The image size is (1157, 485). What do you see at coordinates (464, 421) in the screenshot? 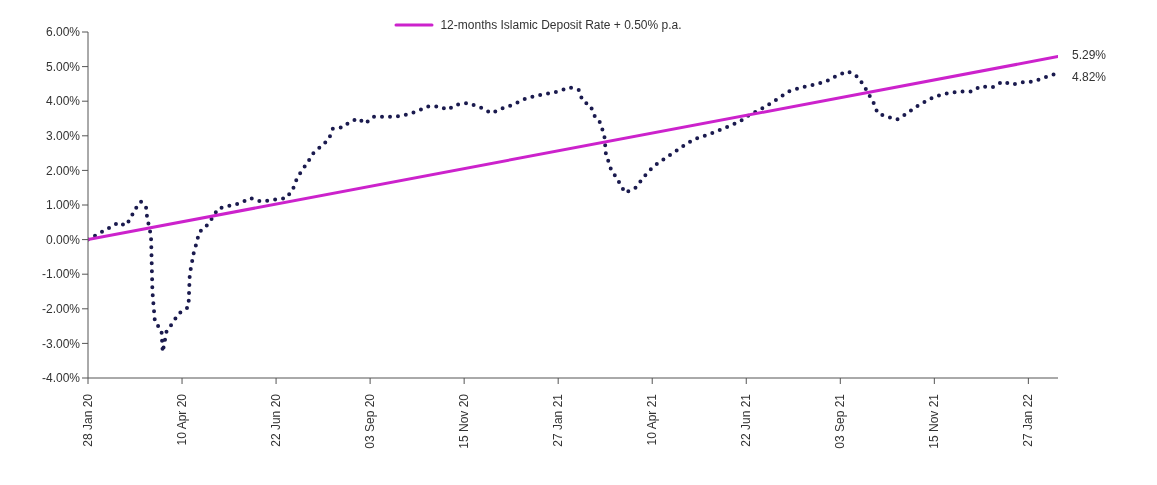
I see `x-tick-label: 15 Nov 20` at bounding box center [464, 421].